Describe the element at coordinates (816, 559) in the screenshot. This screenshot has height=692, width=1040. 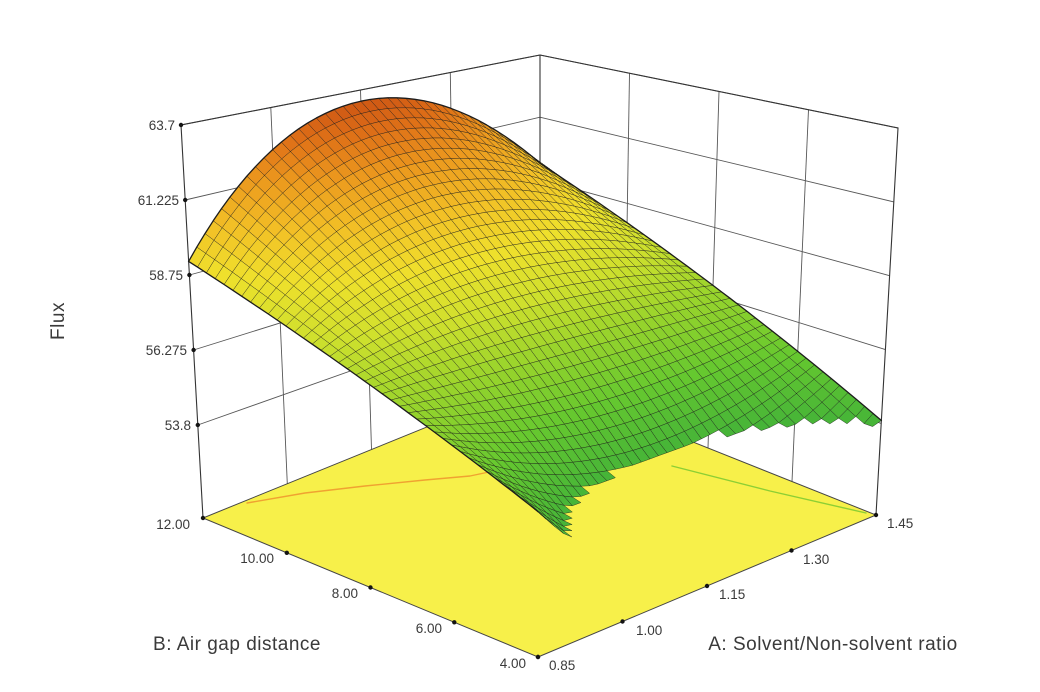
I see `x-tick-label: 1.30` at that location.